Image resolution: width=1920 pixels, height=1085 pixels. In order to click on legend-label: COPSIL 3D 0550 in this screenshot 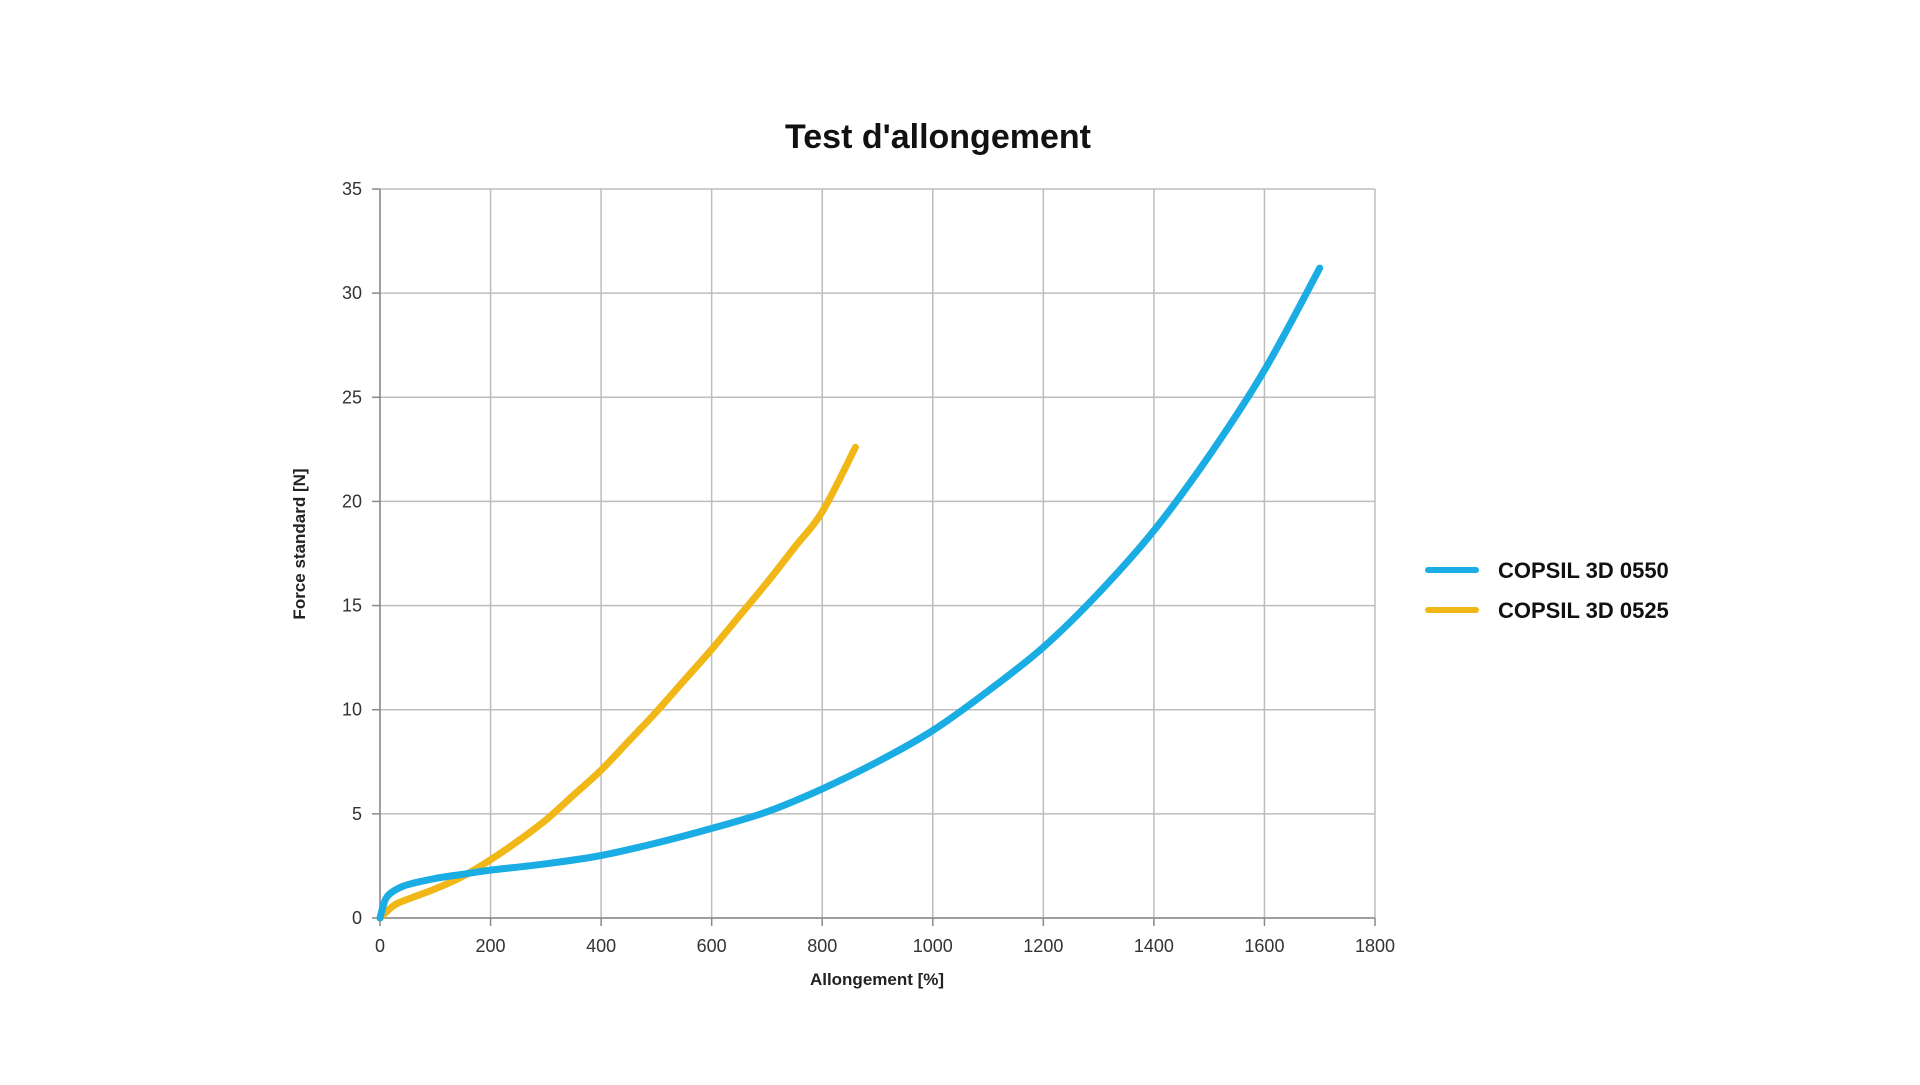, I will do `click(1583, 570)`.